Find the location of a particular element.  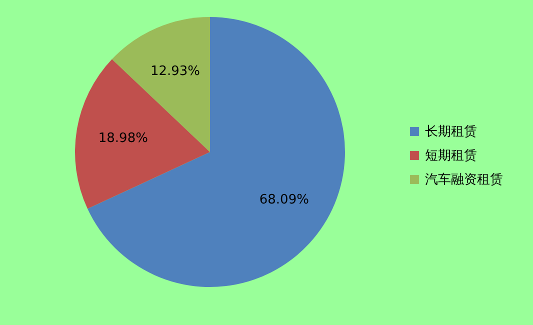

data-label: 12.93% is located at coordinates (175, 72).